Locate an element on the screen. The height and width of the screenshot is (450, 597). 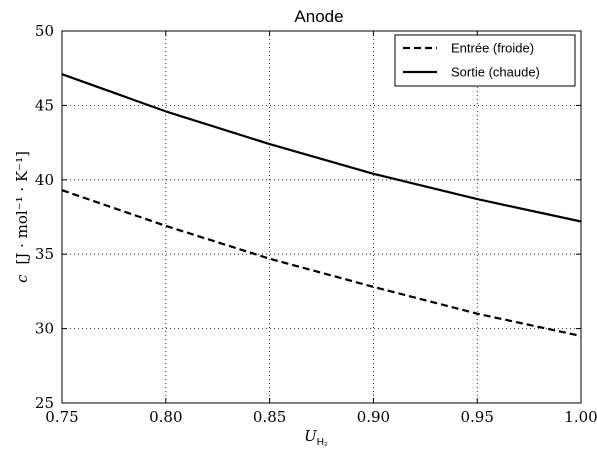
y-tick-label: 25 is located at coordinates (44, 403).